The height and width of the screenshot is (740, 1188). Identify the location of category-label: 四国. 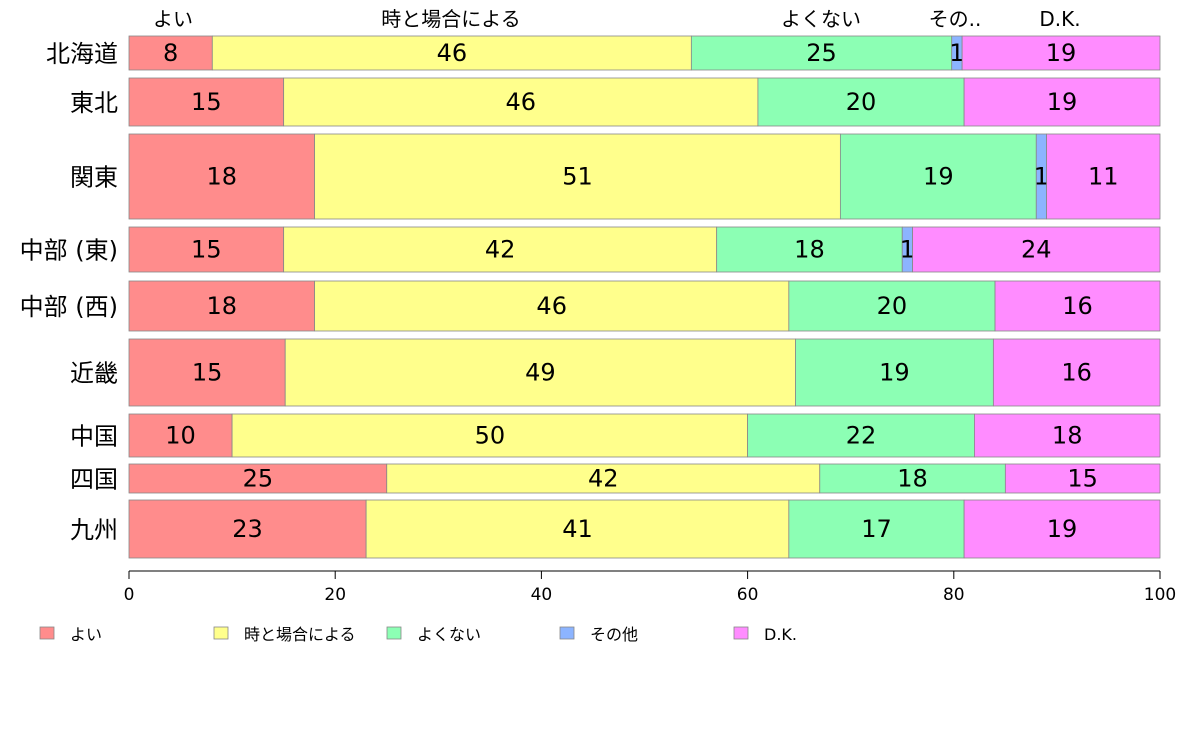
(94, 480).